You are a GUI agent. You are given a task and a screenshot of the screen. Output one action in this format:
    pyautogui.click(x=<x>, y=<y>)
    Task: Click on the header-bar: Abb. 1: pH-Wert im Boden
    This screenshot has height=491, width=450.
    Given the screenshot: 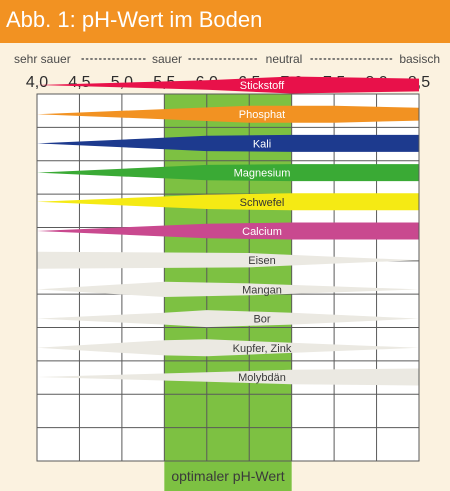 What is the action you would take?
    pyautogui.click(x=225, y=21)
    